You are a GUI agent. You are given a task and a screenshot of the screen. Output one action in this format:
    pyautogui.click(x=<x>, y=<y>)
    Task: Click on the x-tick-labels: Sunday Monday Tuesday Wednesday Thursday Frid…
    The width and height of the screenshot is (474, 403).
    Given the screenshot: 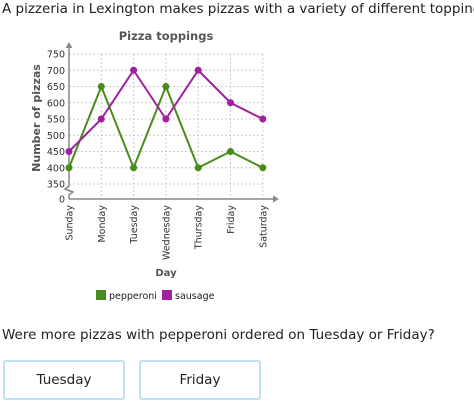 What is the action you would take?
    pyautogui.click(x=167, y=232)
    